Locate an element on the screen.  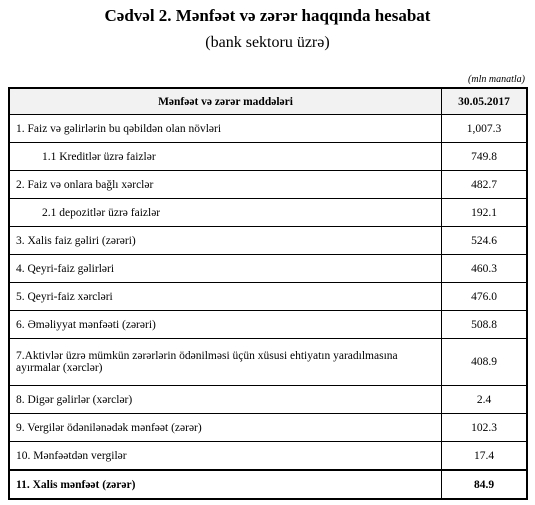
table-row: 3. Xalis faiz gəliri (zərəri) 524.6 is located at coordinates (268, 240).